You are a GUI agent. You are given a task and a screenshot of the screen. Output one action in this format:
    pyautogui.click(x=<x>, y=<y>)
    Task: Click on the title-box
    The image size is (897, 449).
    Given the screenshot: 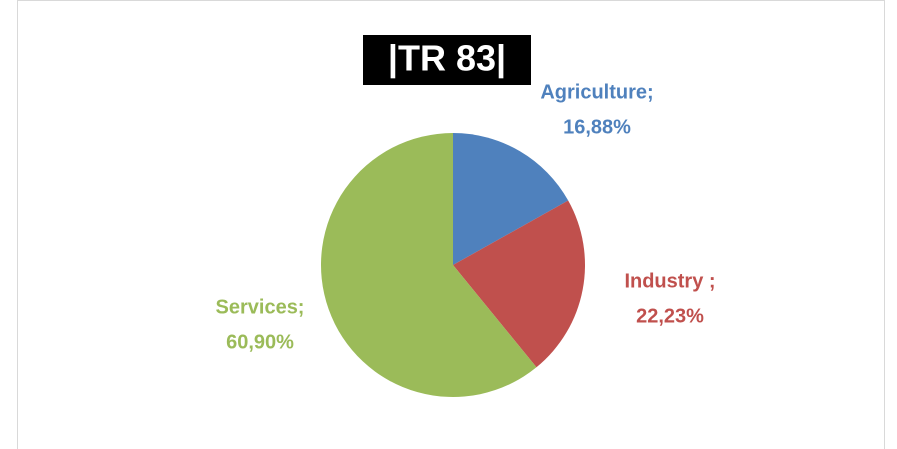 What is the action you would take?
    pyautogui.click(x=447, y=60)
    